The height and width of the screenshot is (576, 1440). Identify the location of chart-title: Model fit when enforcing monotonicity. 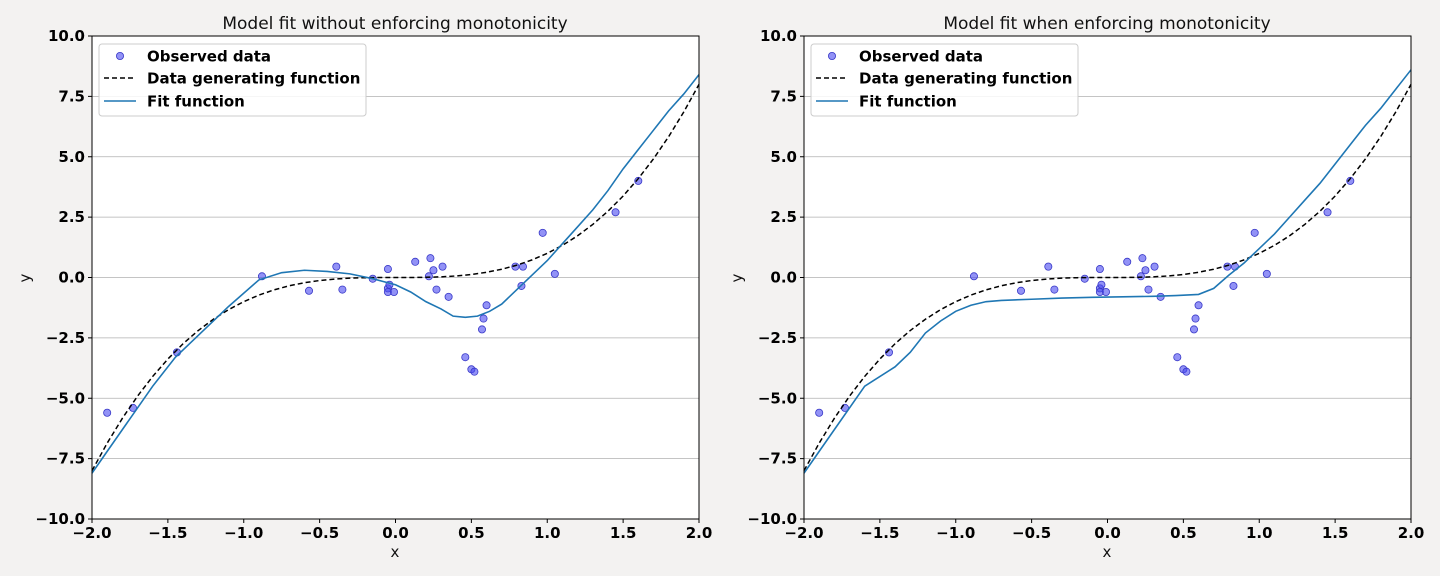
(1106, 24).